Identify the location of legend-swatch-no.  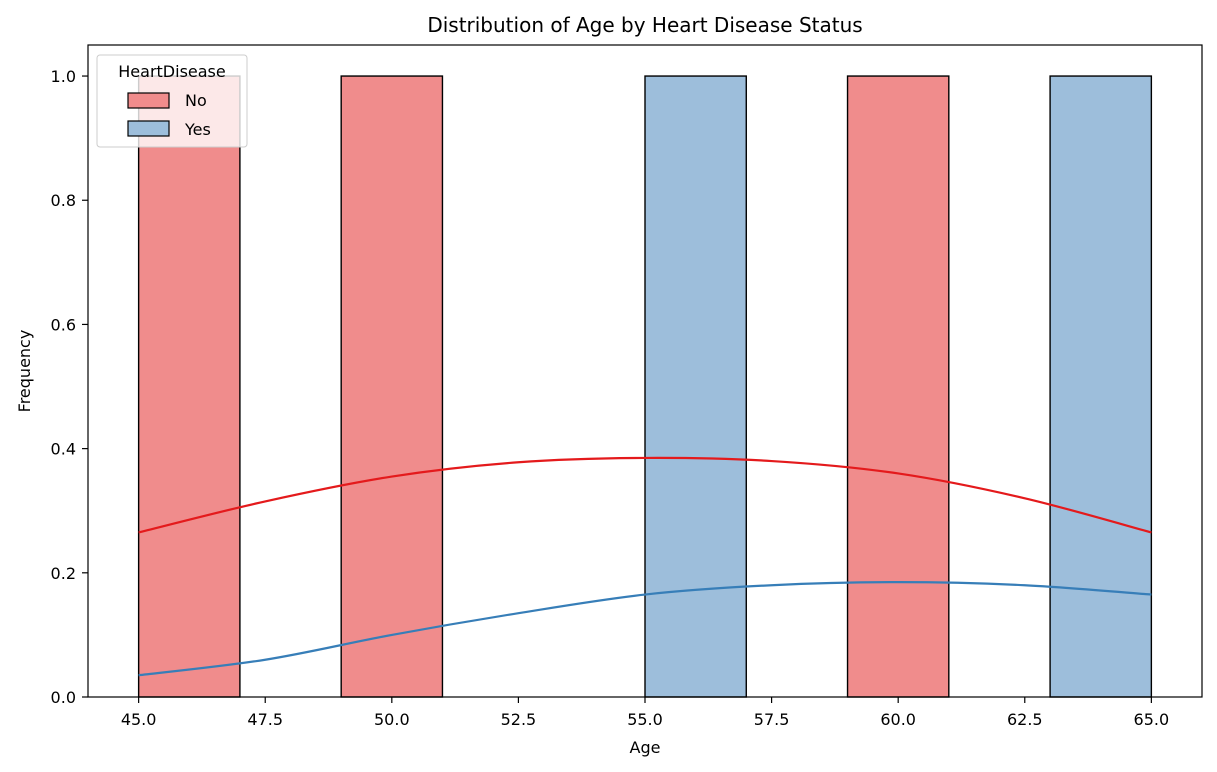
(148, 100).